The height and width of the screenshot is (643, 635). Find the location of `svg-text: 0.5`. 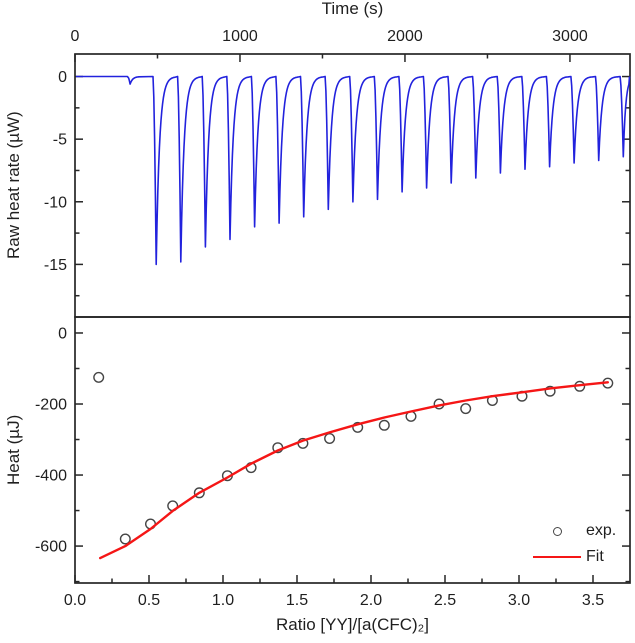

svg-text: 0.5 is located at coordinates (149, 600).